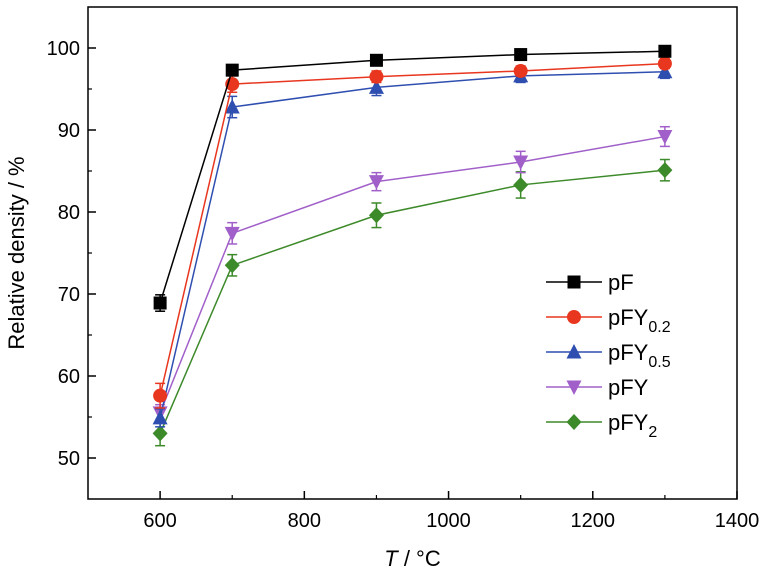 The image size is (768, 577). Describe the element at coordinates (659, 327) in the screenshot. I see `legend-label-subscript: 0.2` at that location.